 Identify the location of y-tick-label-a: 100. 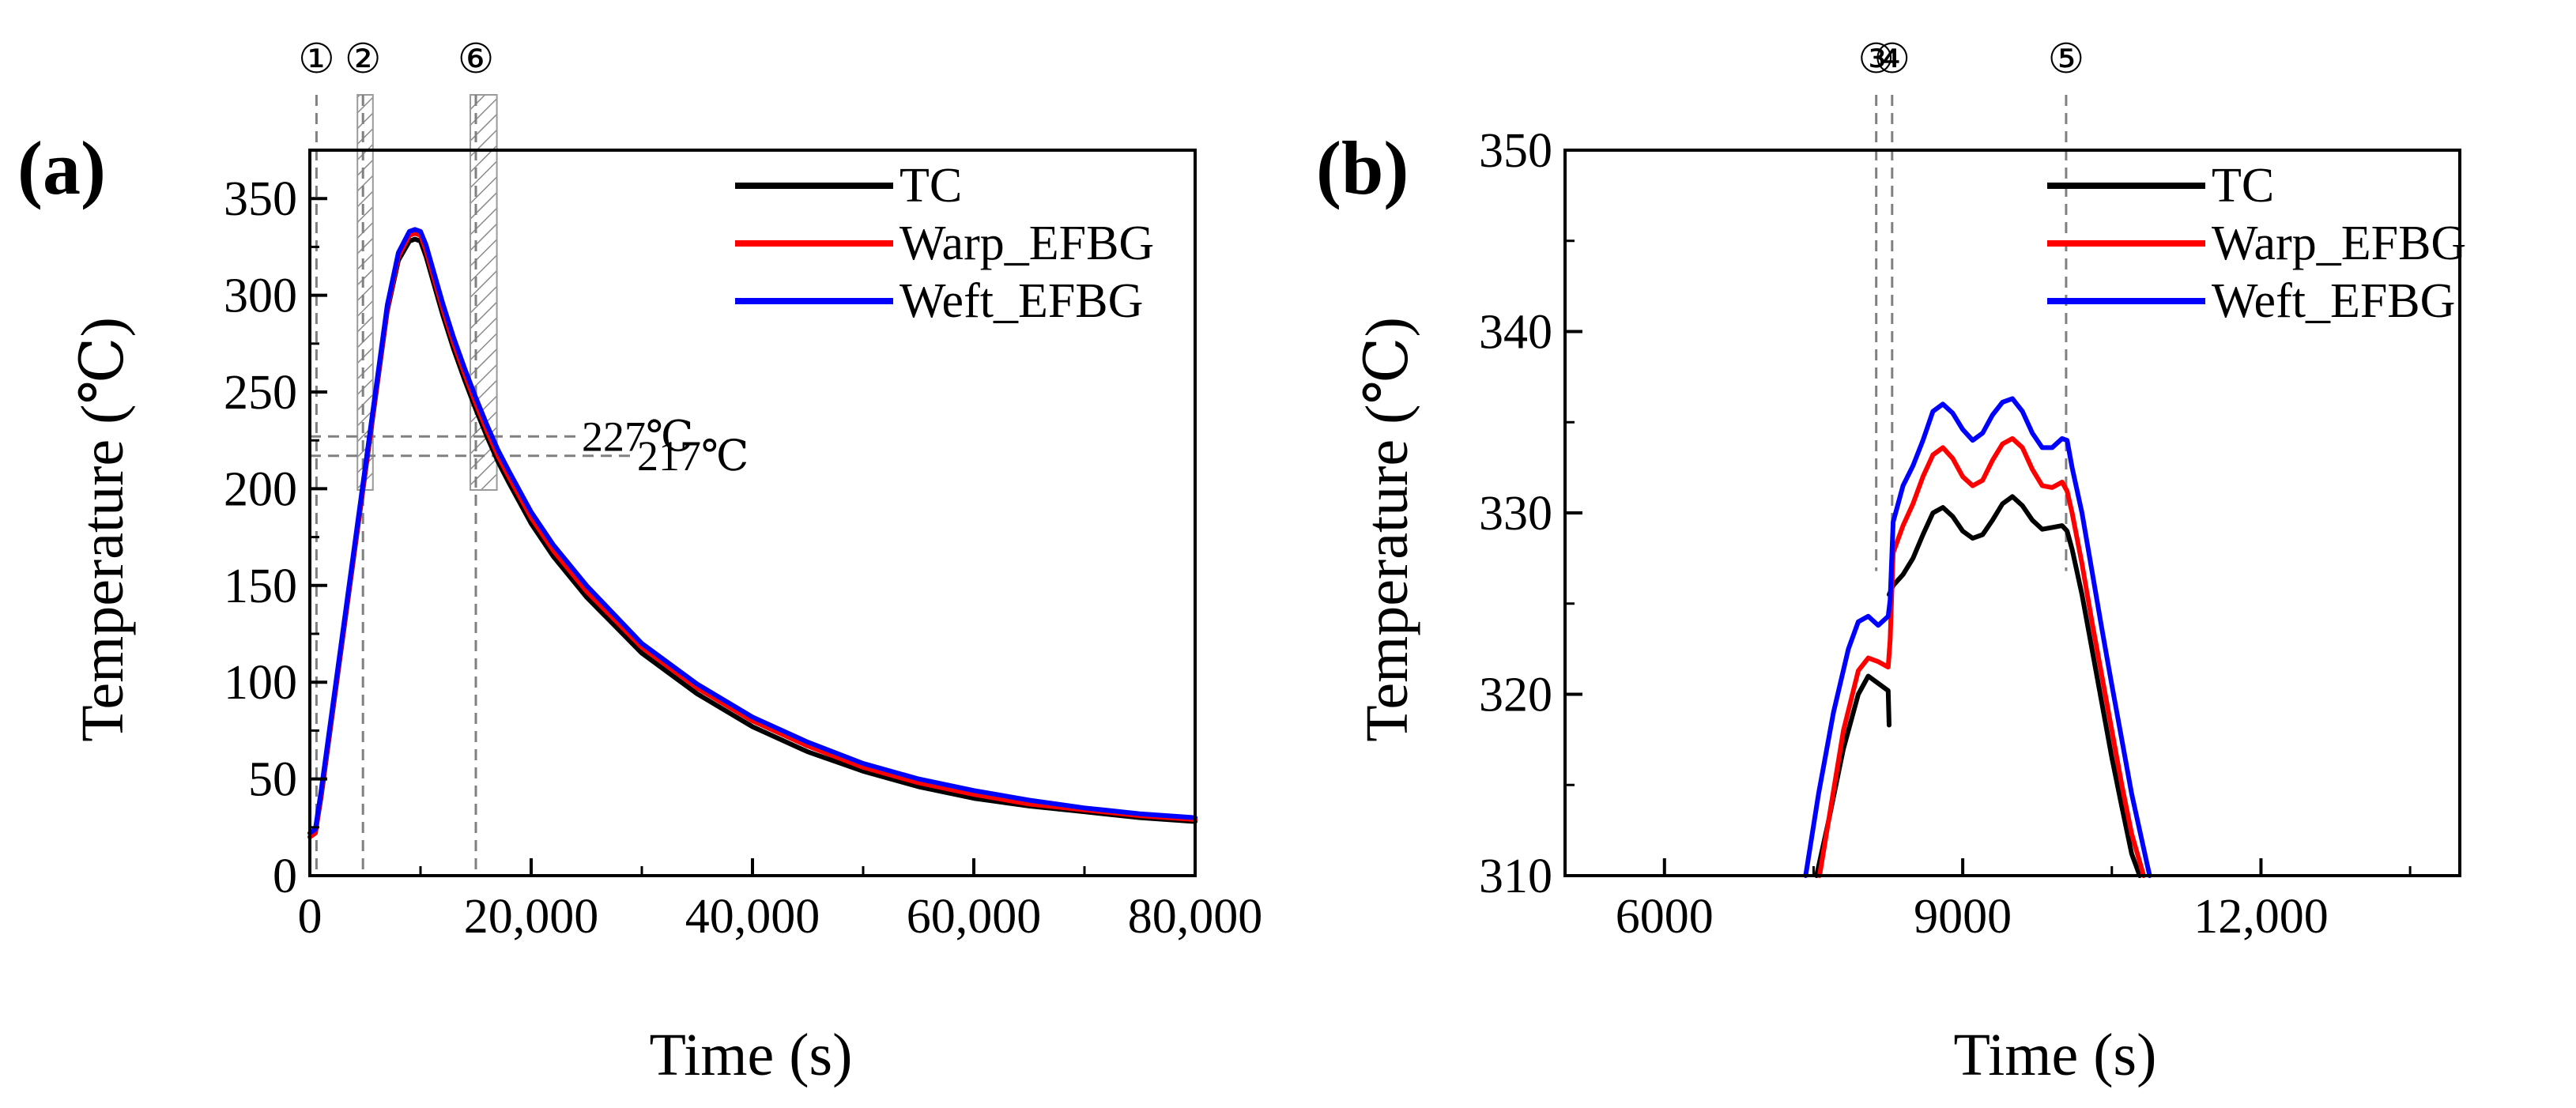
(260, 683).